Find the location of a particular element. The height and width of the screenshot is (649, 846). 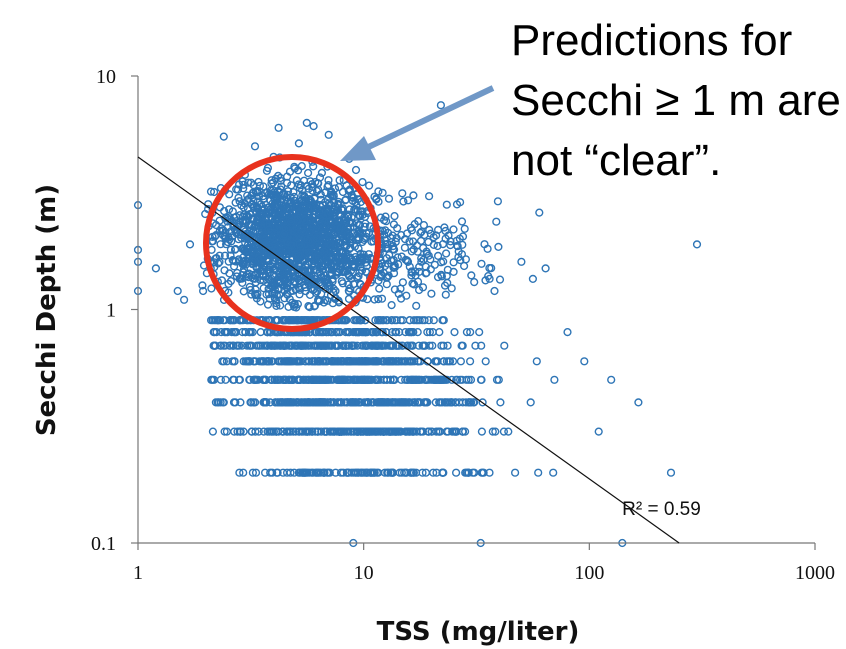

highlight-circle is located at coordinates (292, 243).